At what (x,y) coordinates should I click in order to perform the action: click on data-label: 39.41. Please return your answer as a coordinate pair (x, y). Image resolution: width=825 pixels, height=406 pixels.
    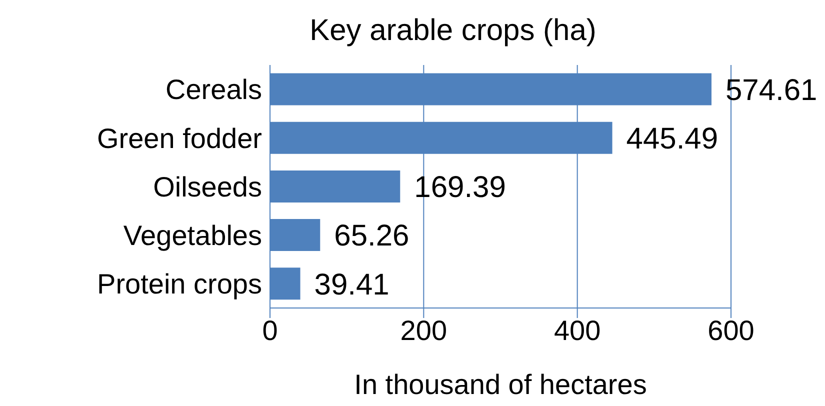
    Looking at the image, I should click on (352, 285).